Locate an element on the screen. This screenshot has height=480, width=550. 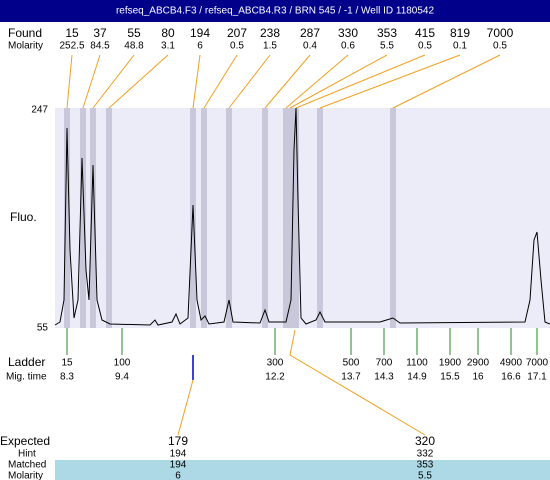
found-size: 194 is located at coordinates (200, 33).